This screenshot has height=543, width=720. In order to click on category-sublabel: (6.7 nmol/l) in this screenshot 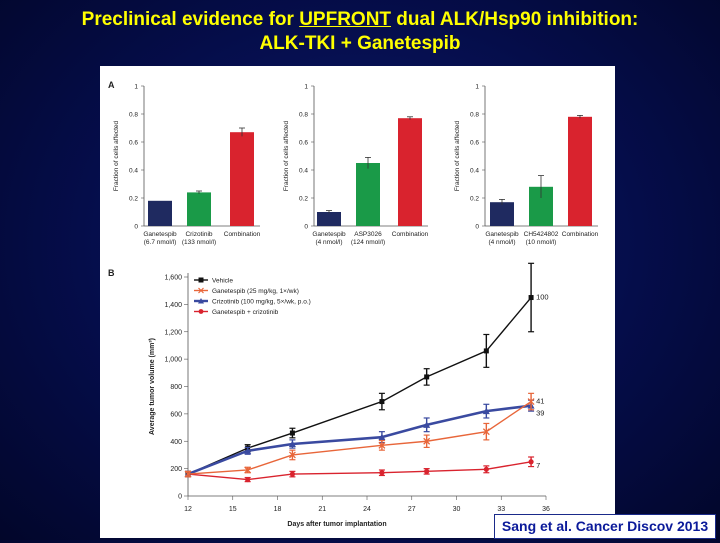, I will do `click(160, 242)`.